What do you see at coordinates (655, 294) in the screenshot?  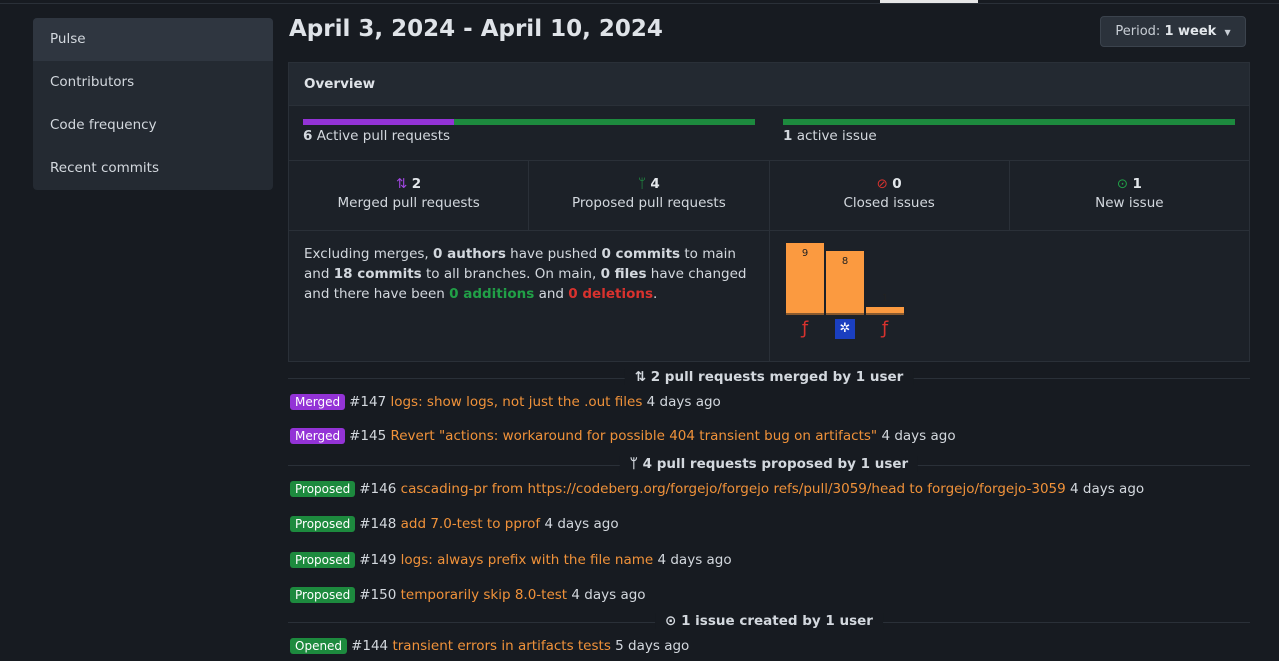 I see `s-text: .` at bounding box center [655, 294].